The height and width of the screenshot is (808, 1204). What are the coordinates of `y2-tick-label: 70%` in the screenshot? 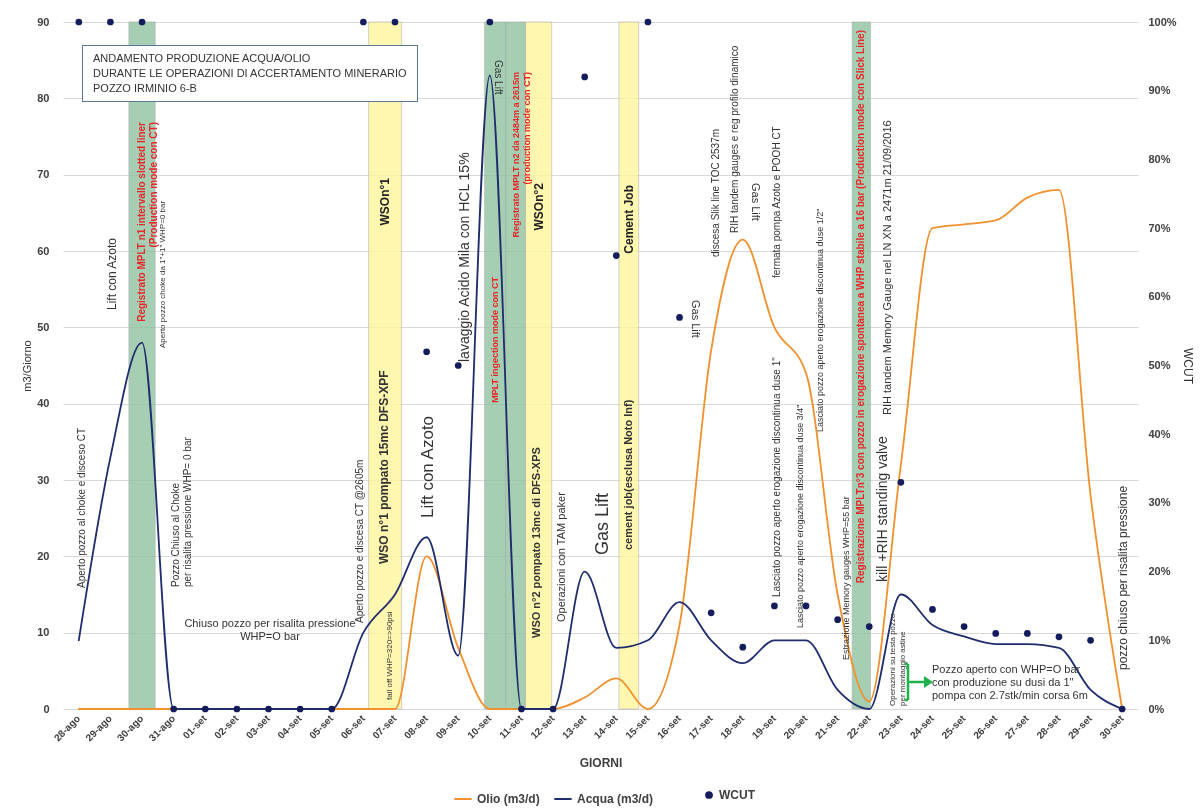 It's located at (1159, 227).